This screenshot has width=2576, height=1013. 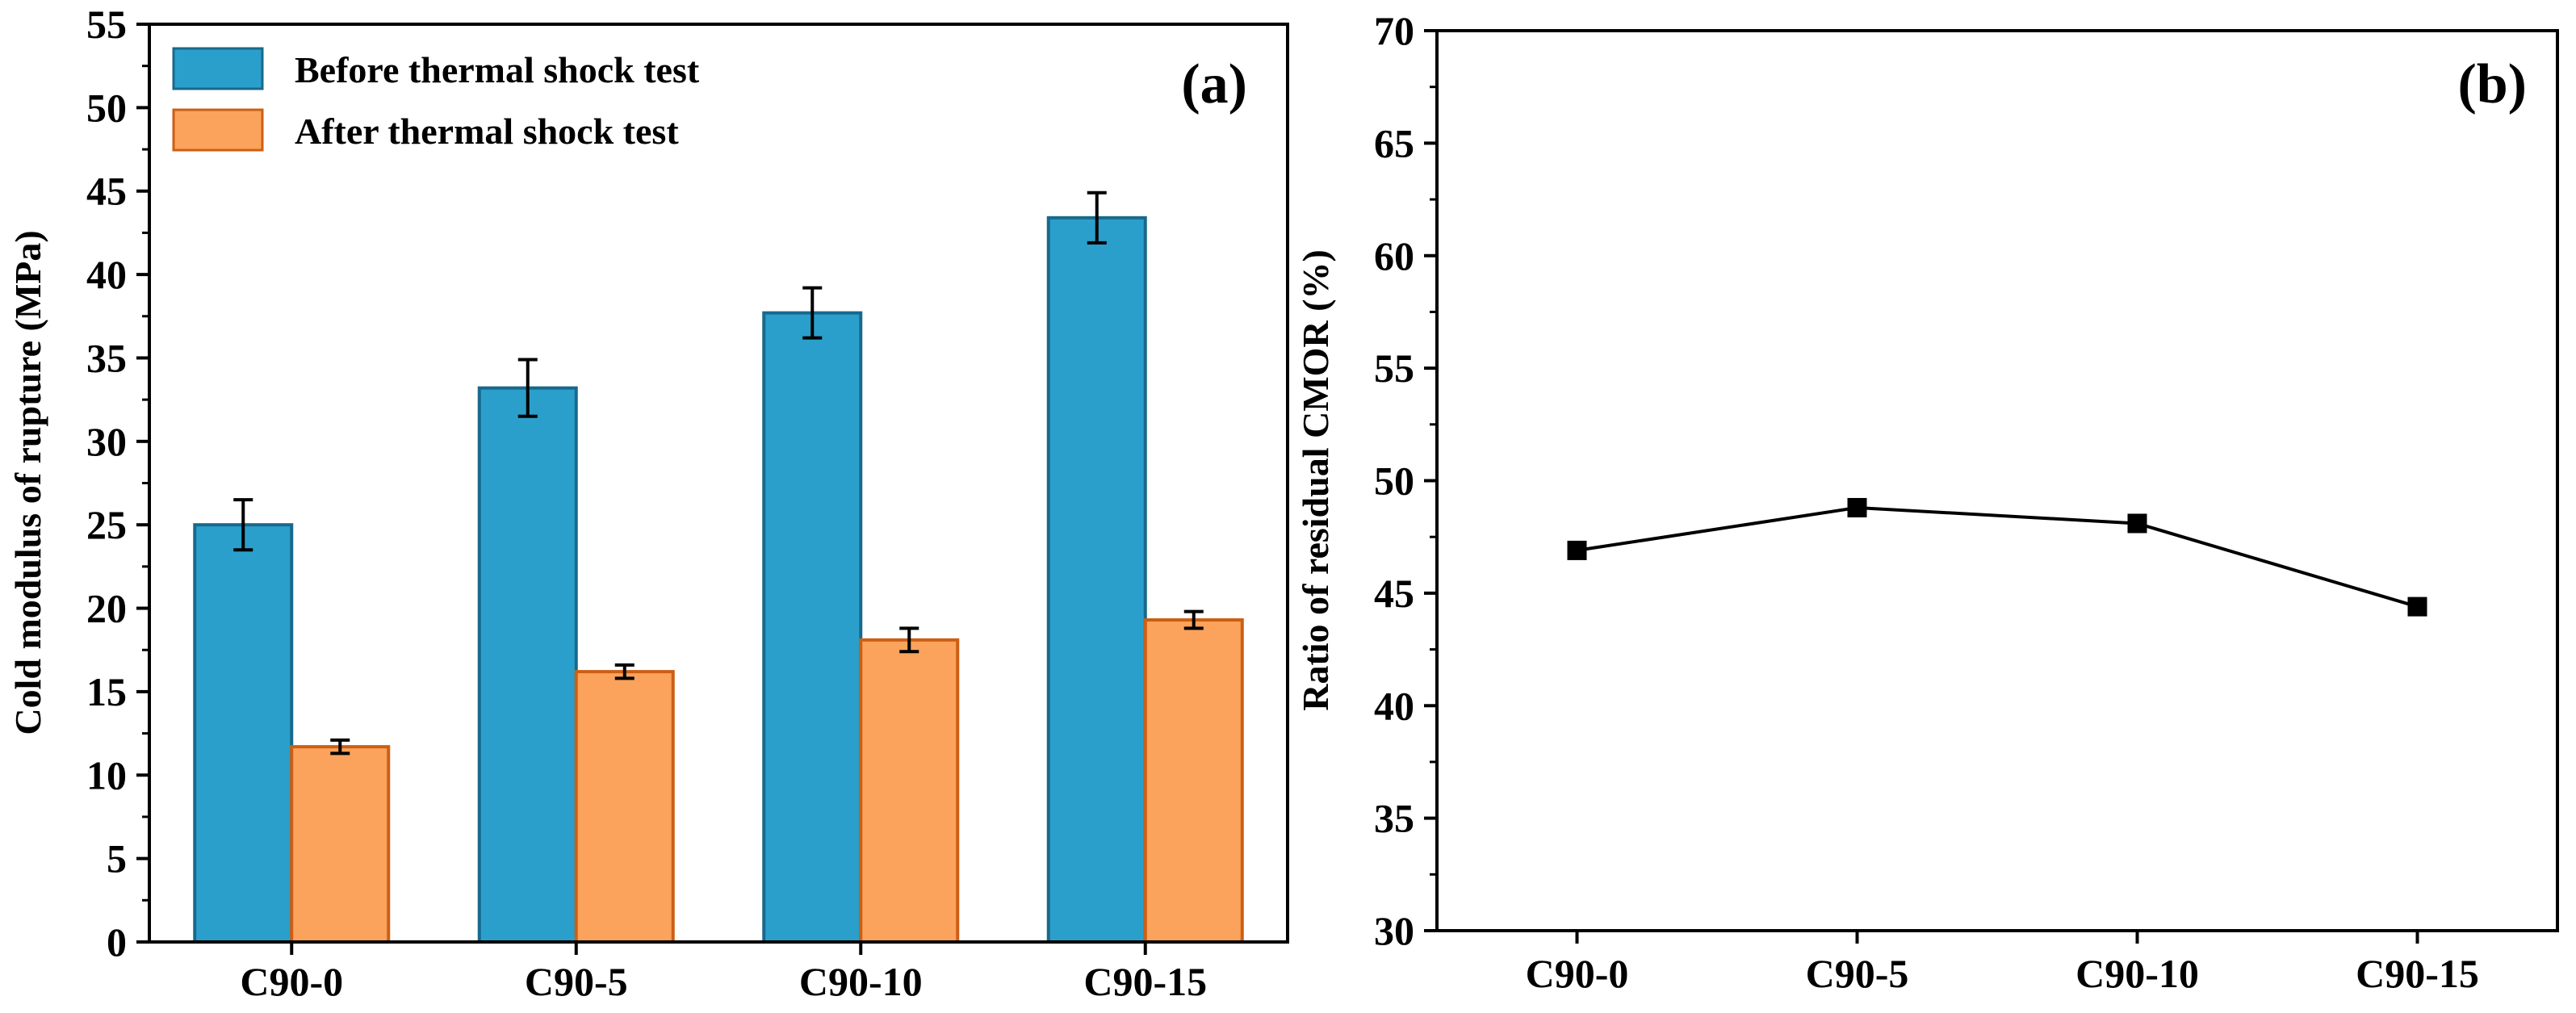 I want to click on y-tick-label: 20, so click(x=106, y=609).